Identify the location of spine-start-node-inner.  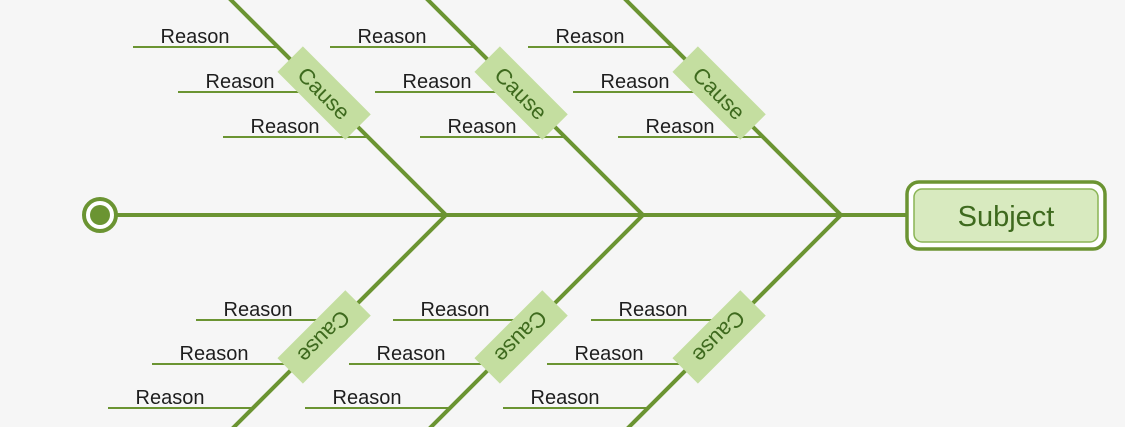
(100, 215).